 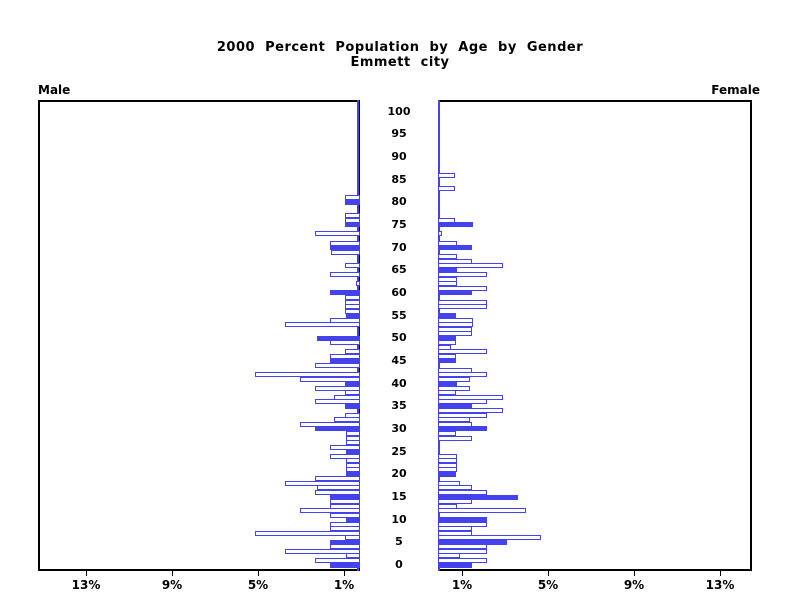 I want to click on age-axis-label-85: 85, so click(x=399, y=179).